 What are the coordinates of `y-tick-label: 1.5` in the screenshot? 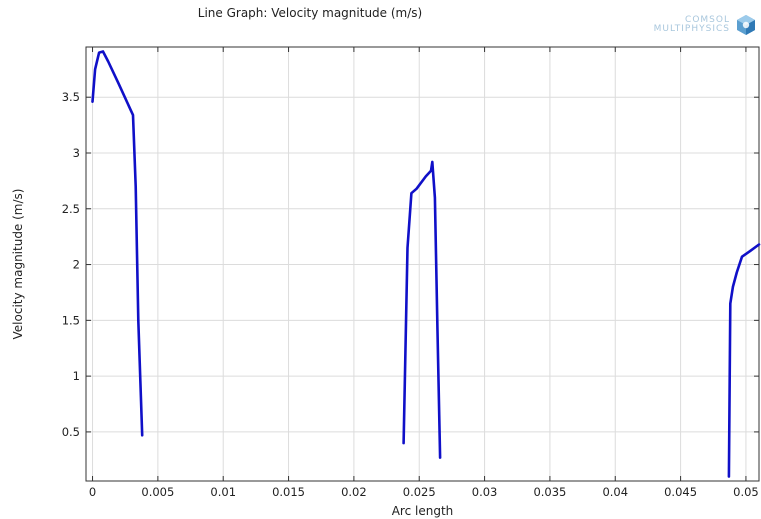 It's located at (71, 320).